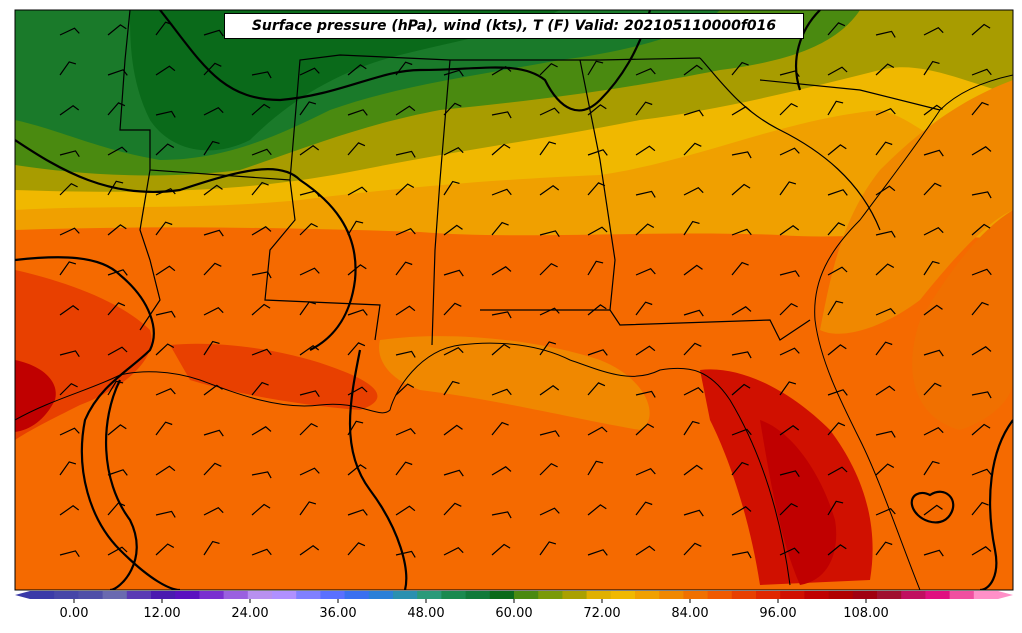 The width and height of the screenshot is (1022, 633). I want to click on colorbar-tick-label: 84.00, so click(690, 613).